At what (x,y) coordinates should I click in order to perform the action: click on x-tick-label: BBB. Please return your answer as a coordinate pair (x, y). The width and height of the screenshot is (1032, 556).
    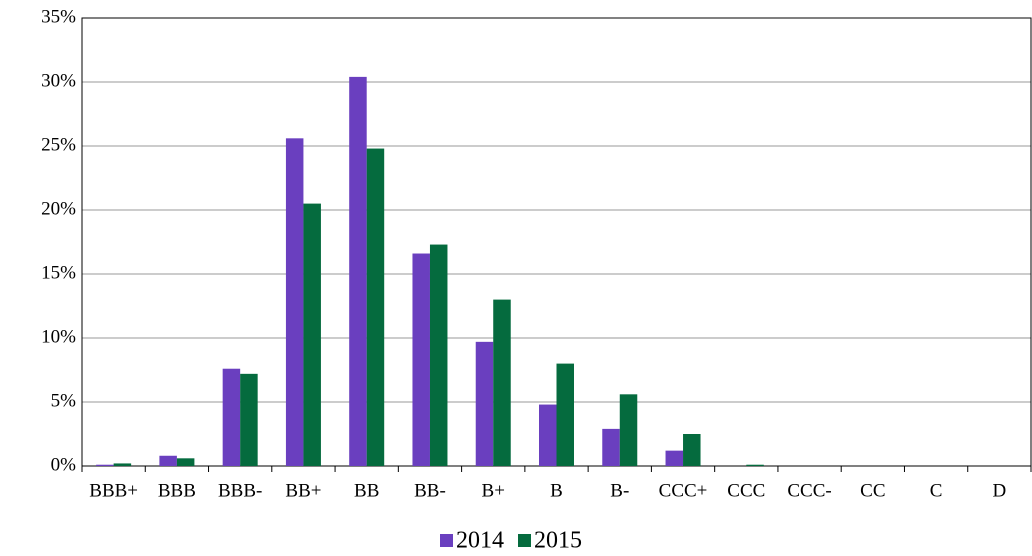
    Looking at the image, I should click on (177, 490).